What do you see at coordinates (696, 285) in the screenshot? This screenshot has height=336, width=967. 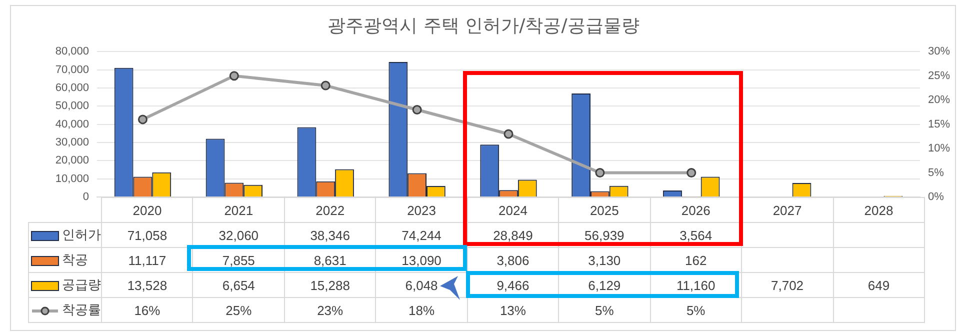 I see `data-label: 11,160` at bounding box center [696, 285].